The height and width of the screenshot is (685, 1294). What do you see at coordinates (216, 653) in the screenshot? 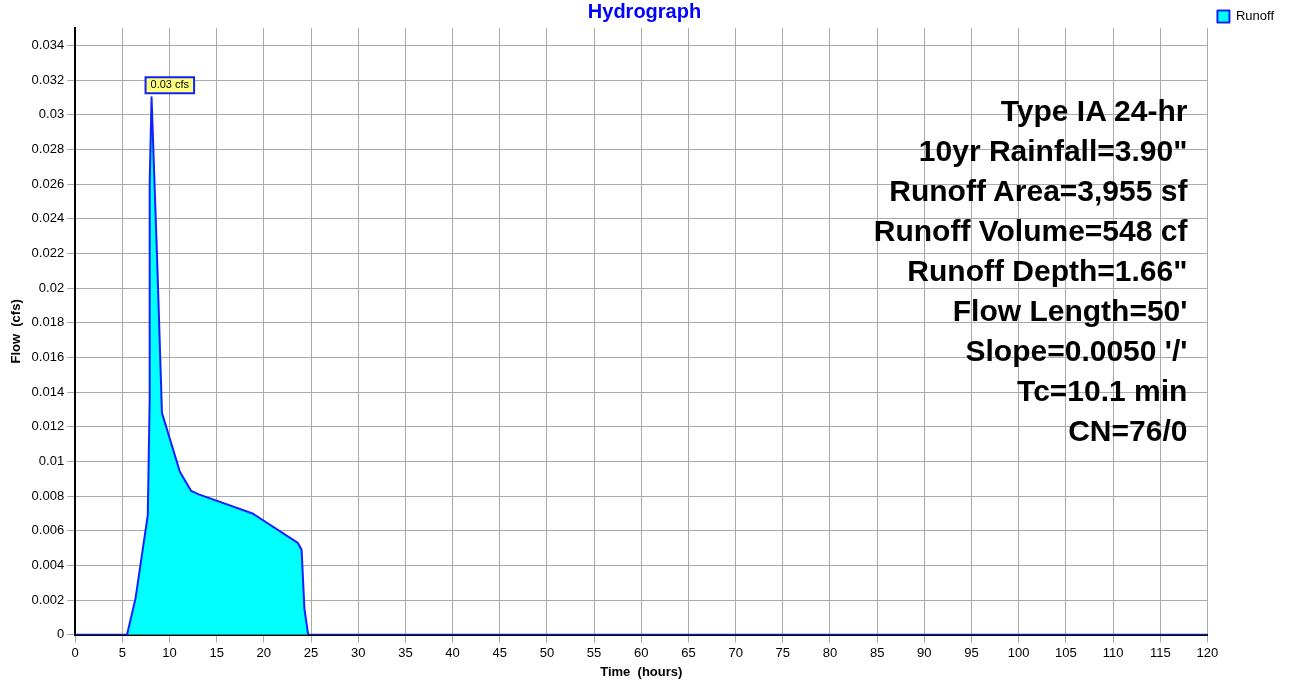
I see `x-tick-label: 15` at bounding box center [216, 653].